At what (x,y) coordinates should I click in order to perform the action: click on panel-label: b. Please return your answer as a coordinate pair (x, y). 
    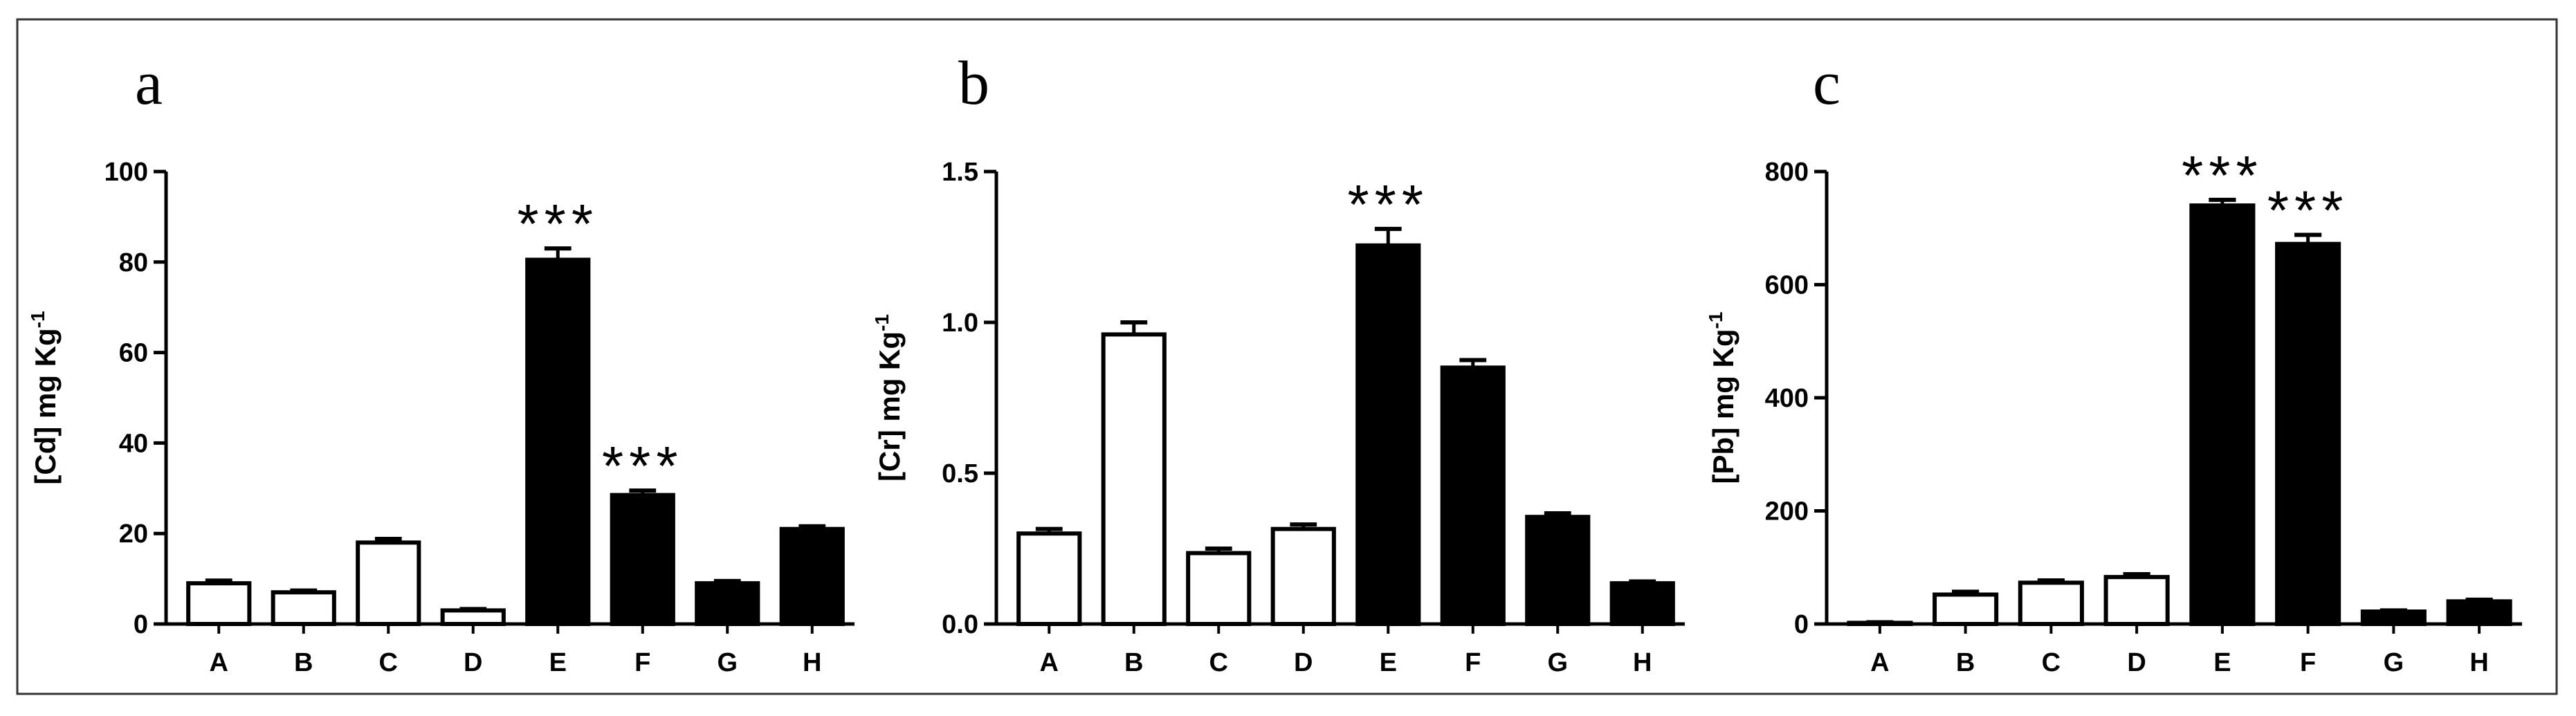
    Looking at the image, I should click on (974, 83).